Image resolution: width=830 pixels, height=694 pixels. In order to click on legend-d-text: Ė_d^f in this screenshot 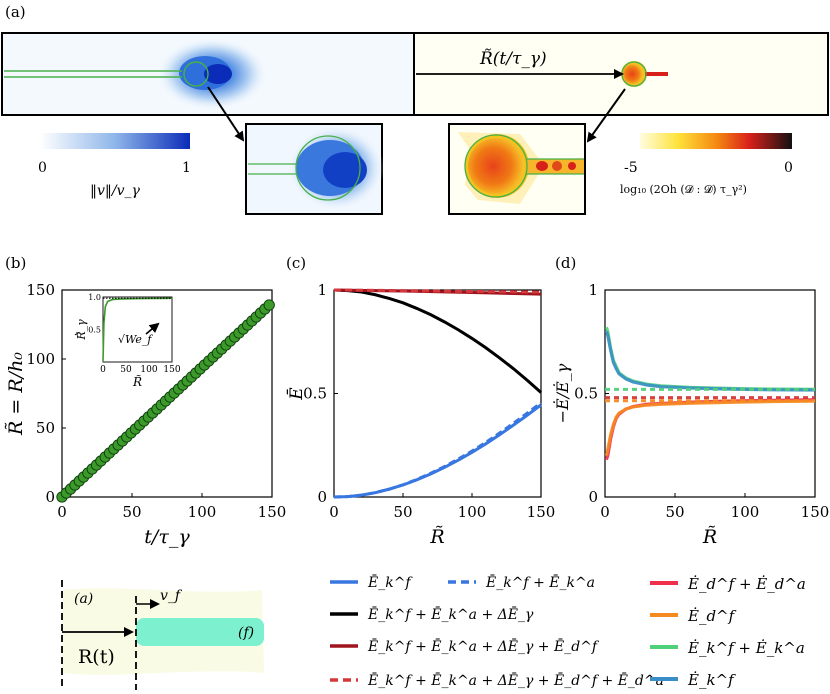, I will do `click(712, 616)`.